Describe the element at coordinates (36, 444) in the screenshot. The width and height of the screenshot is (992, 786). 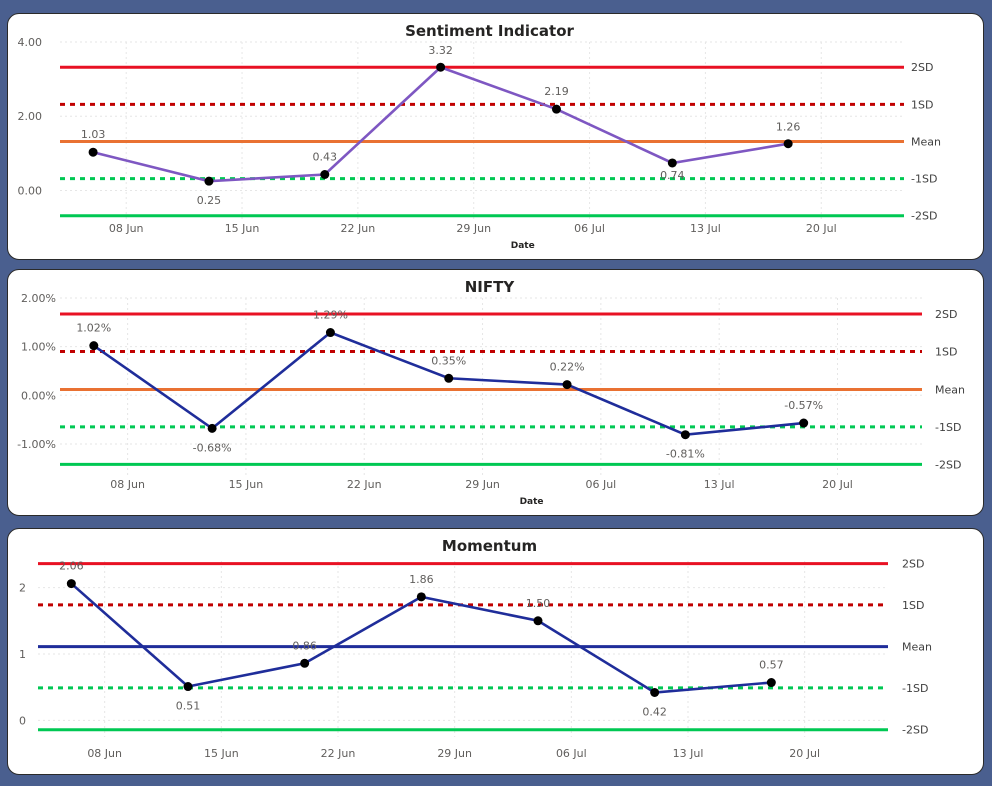
I see `y-tick-label: -1.00%` at that location.